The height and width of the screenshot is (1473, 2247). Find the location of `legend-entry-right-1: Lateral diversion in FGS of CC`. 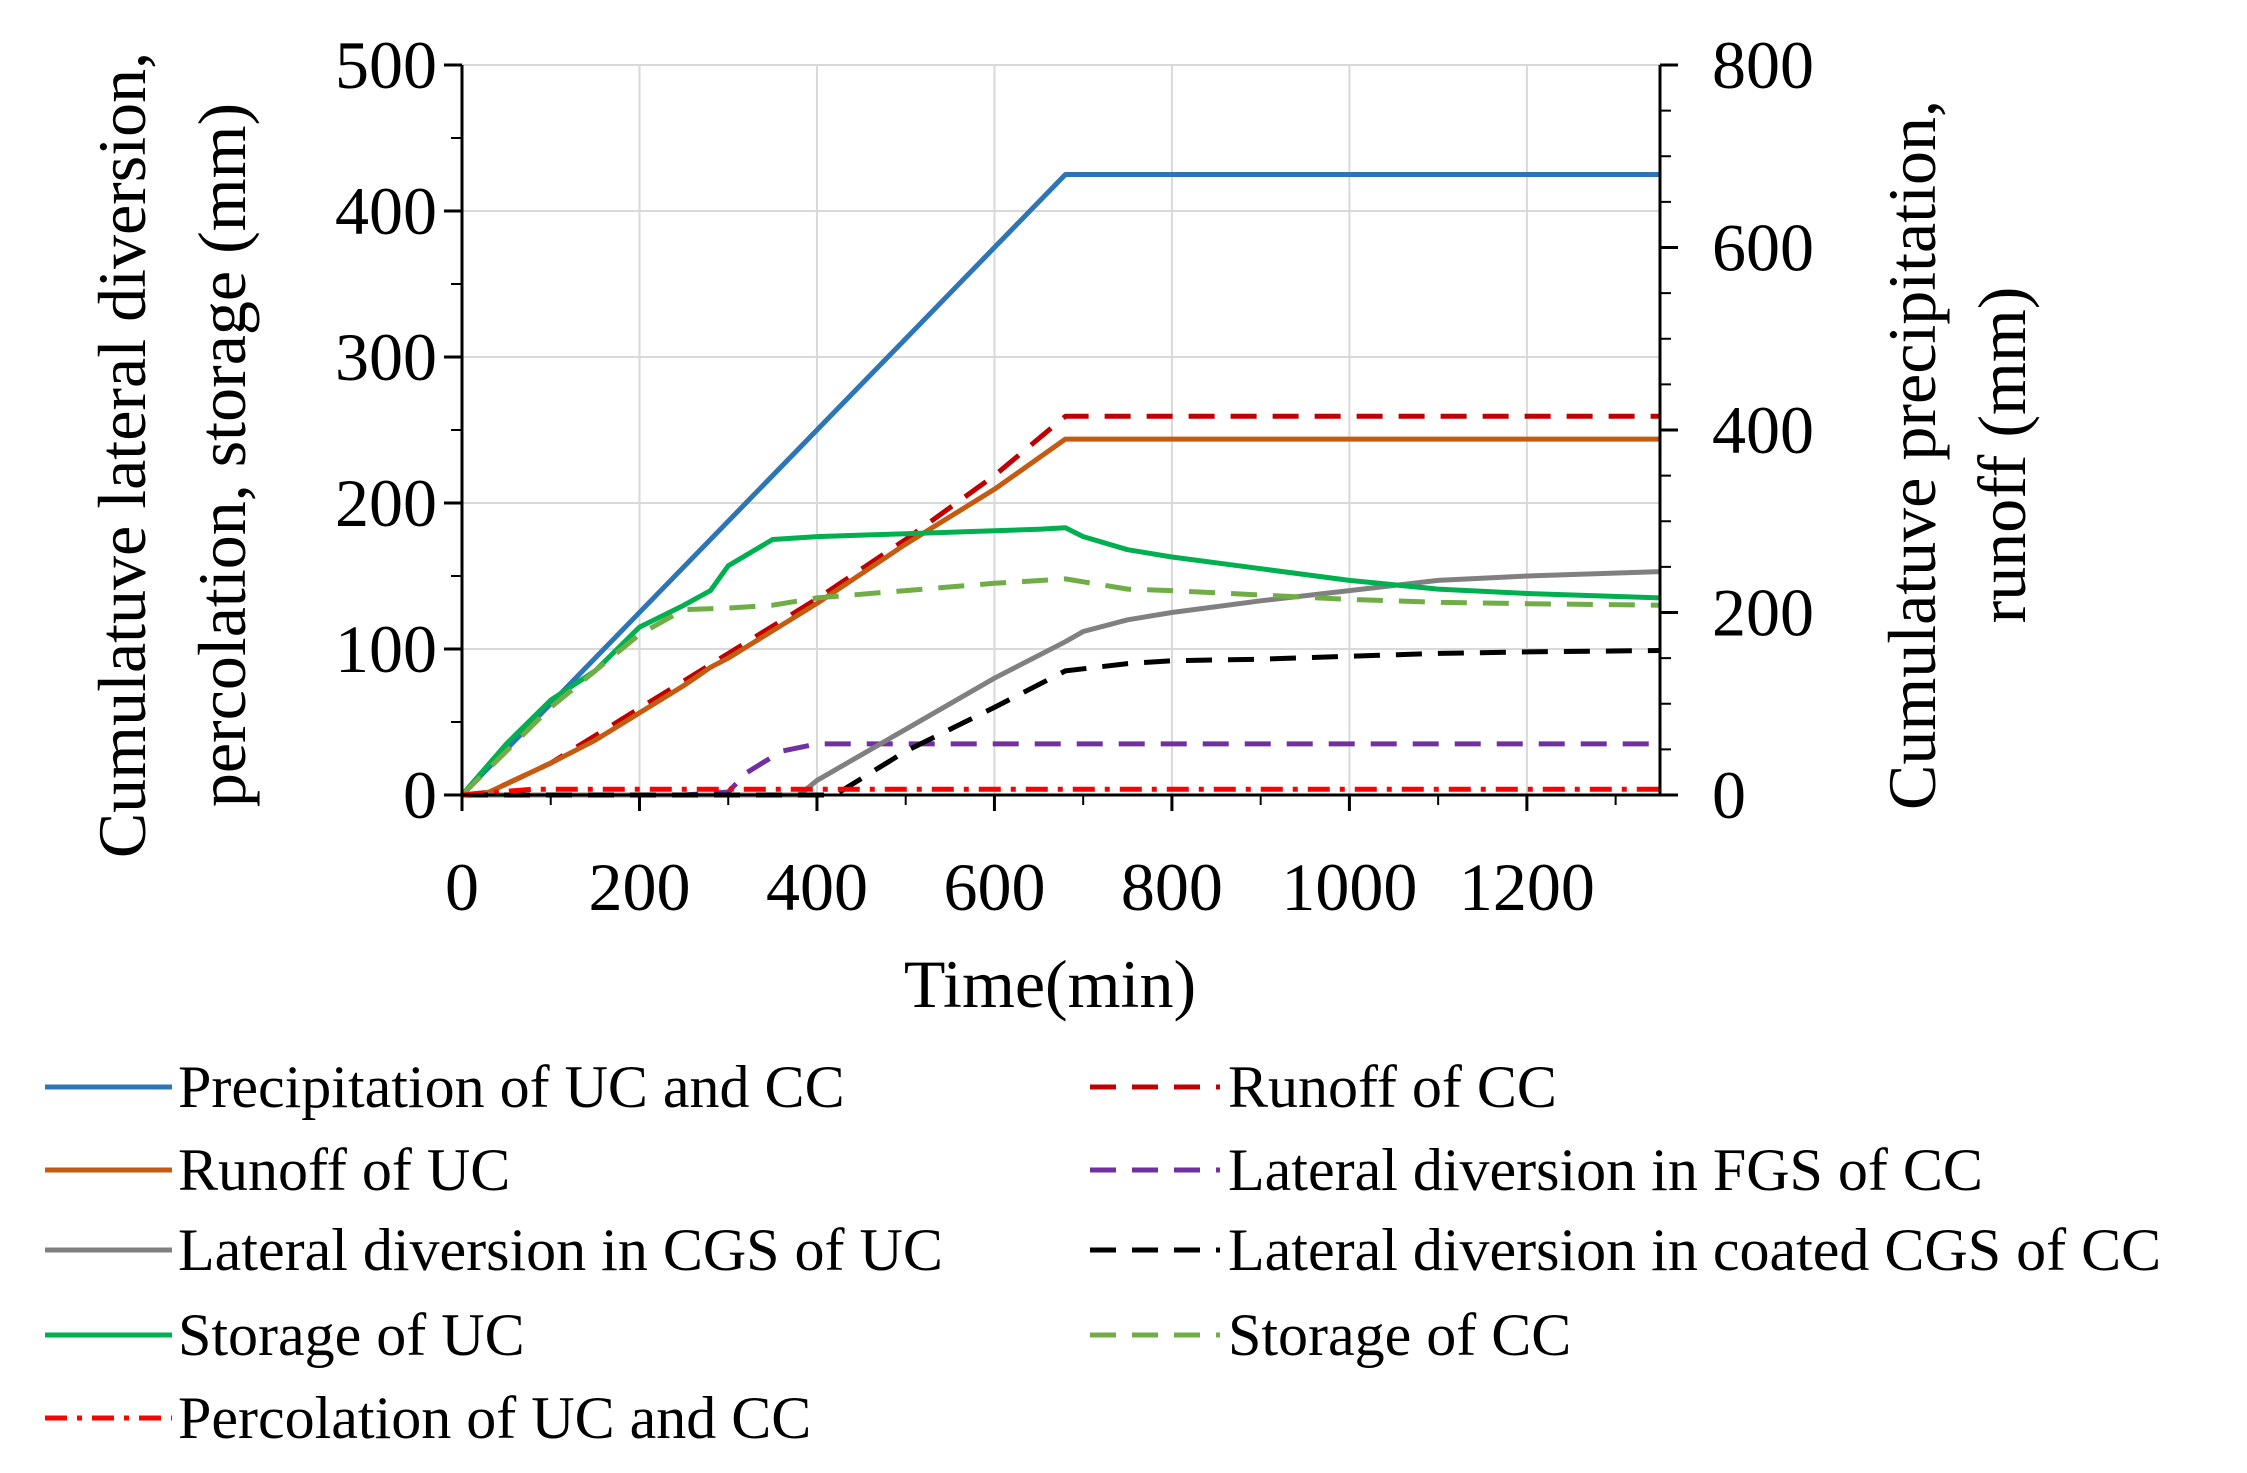

legend-entry-right-1: Lateral diversion in FGS of CC is located at coordinates (1536, 1170).